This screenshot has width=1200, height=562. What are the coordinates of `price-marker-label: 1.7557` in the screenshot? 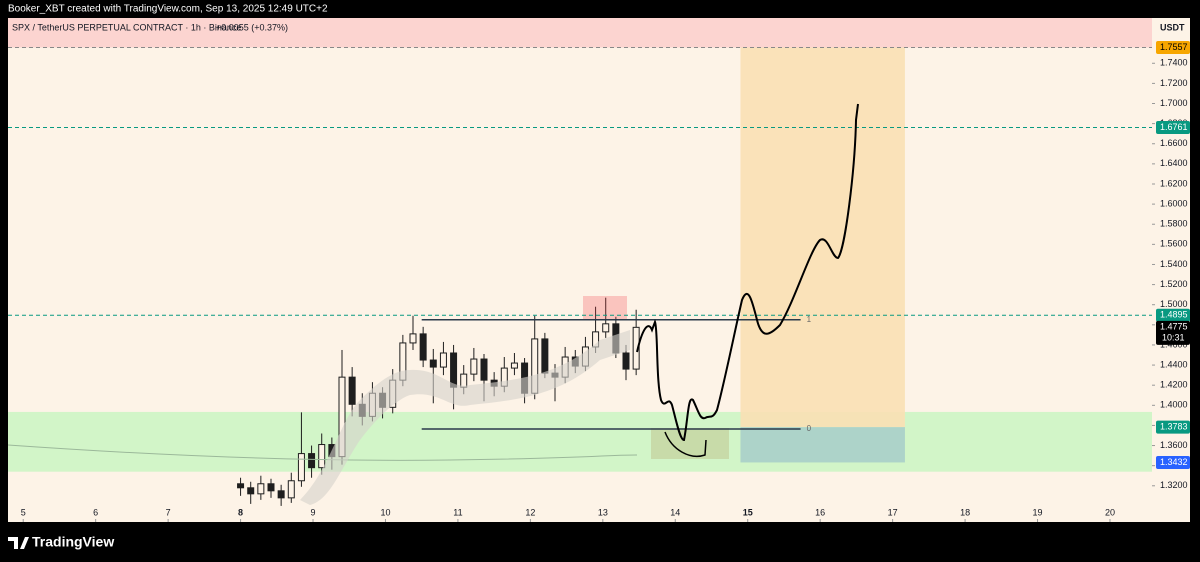 It's located at (1174, 47).